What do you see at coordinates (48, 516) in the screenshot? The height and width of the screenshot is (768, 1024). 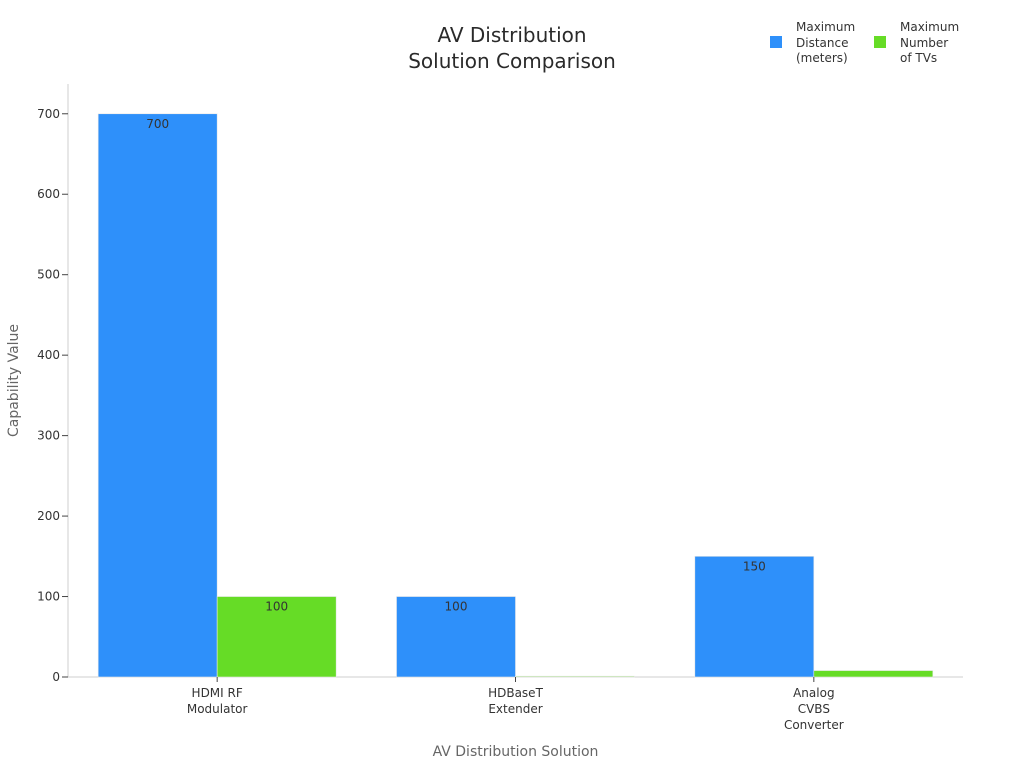 I see `y-tick-label: 200` at bounding box center [48, 516].